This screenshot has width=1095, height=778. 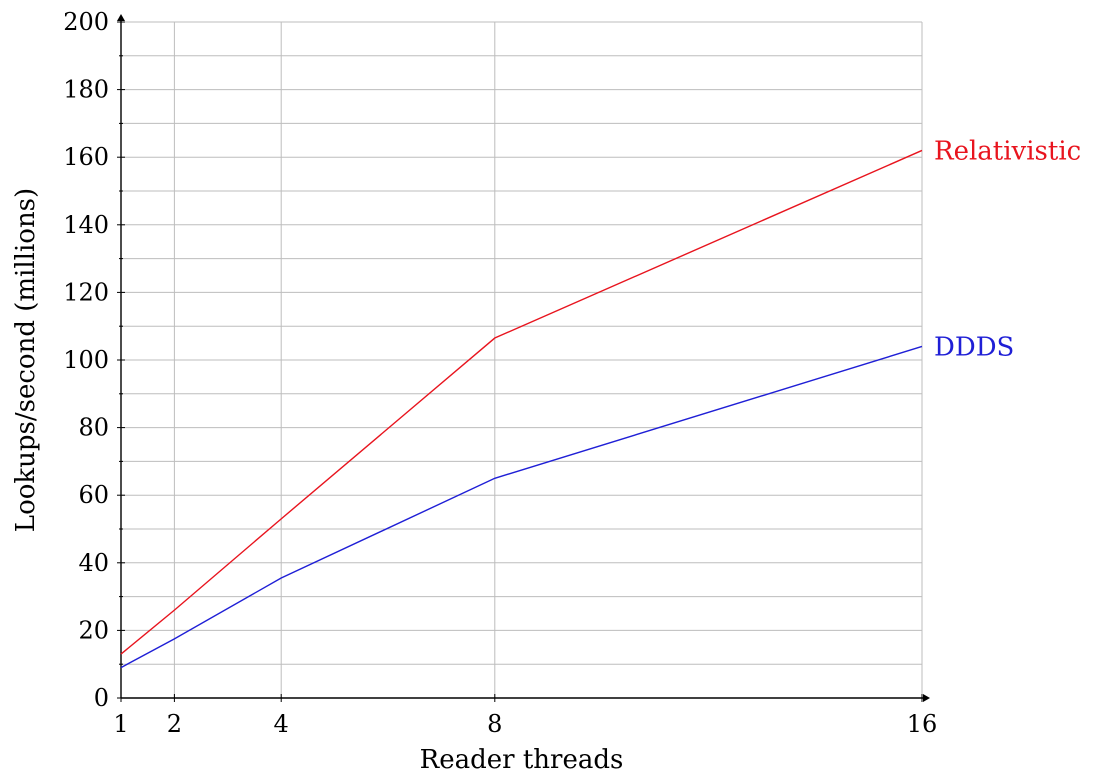 What do you see at coordinates (86, 225) in the screenshot?
I see `y-tick-label: 140` at bounding box center [86, 225].